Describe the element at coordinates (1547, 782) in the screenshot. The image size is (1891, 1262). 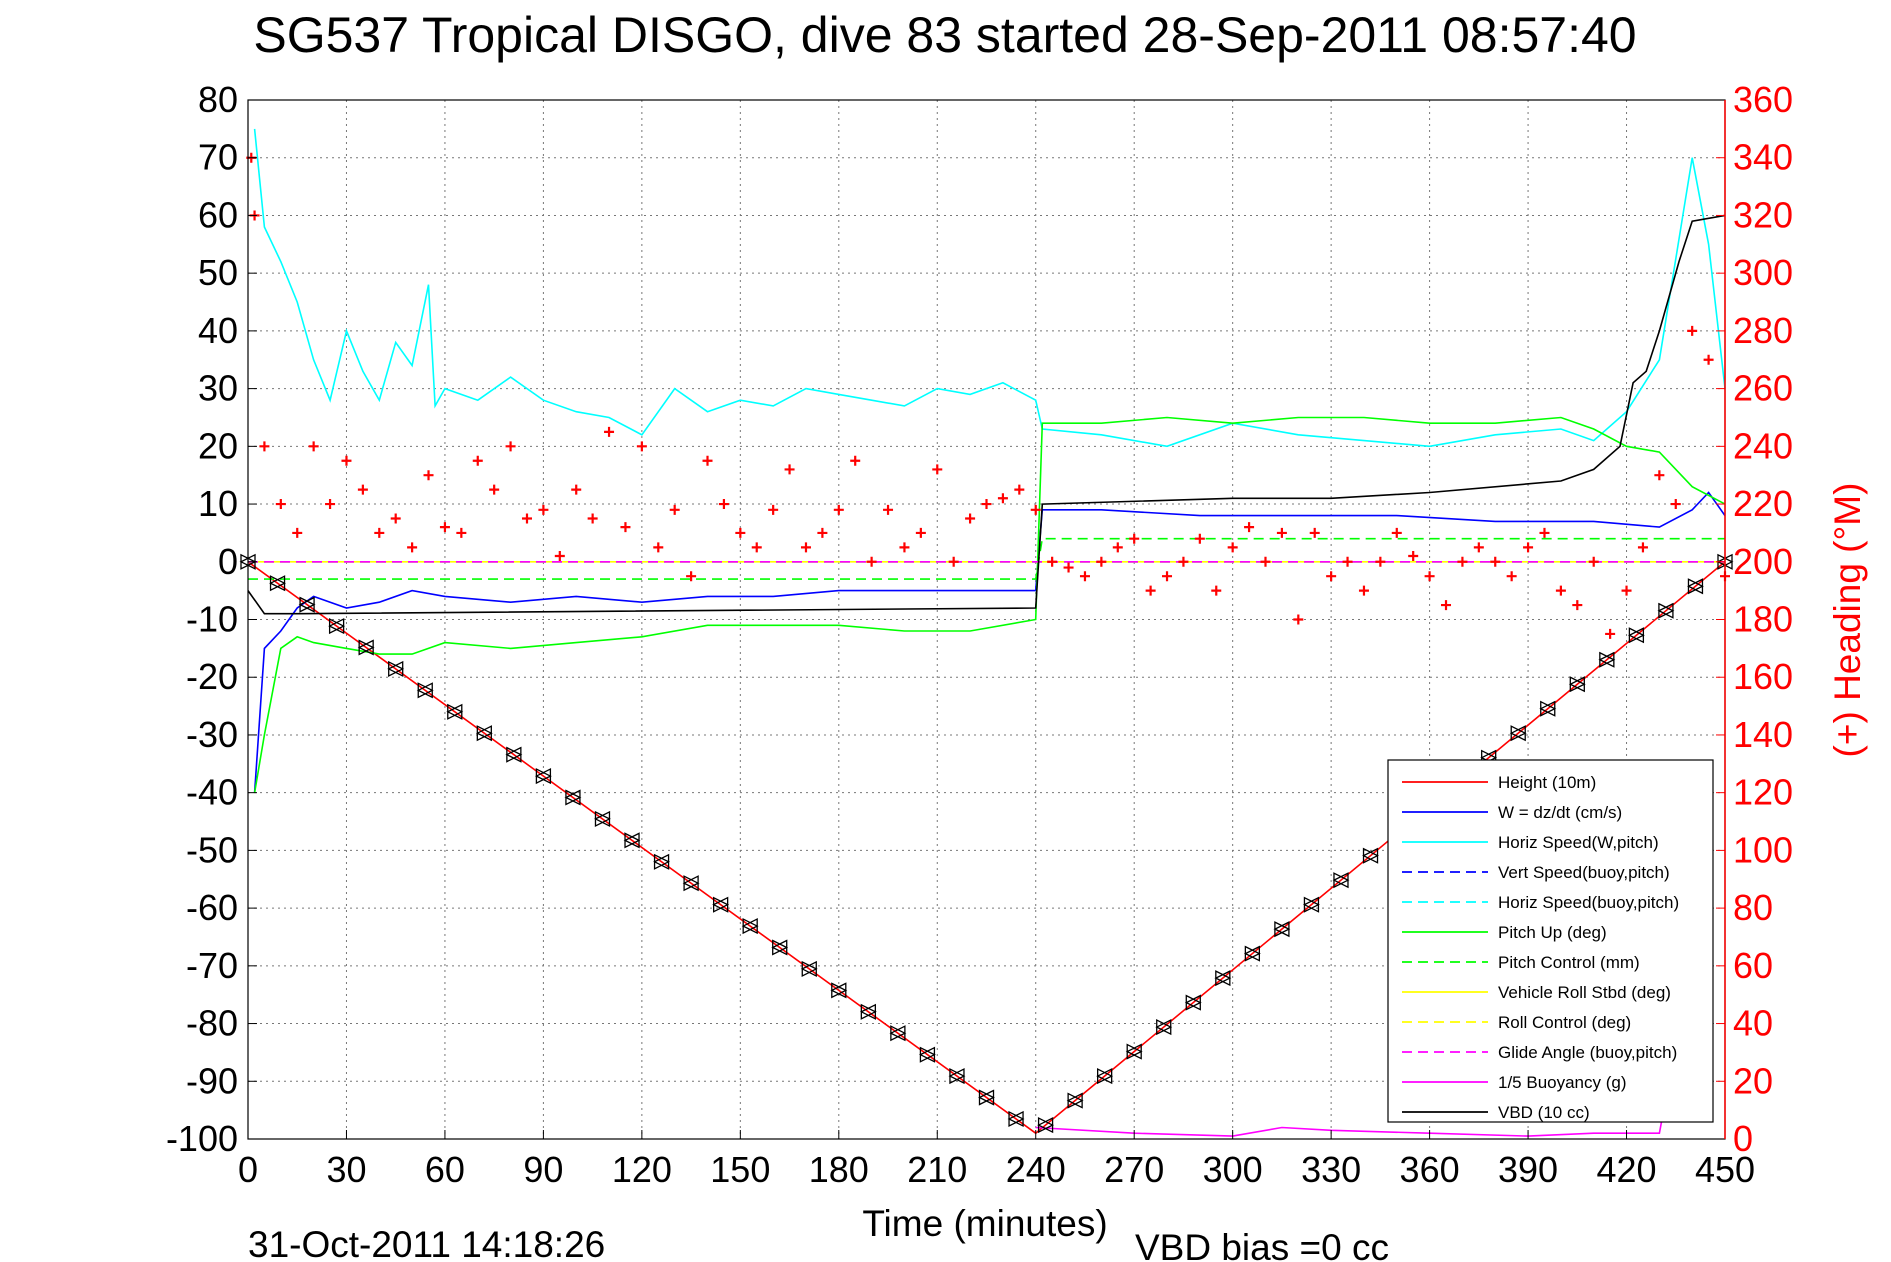
I see `legend-label: Height (10m)` at that location.